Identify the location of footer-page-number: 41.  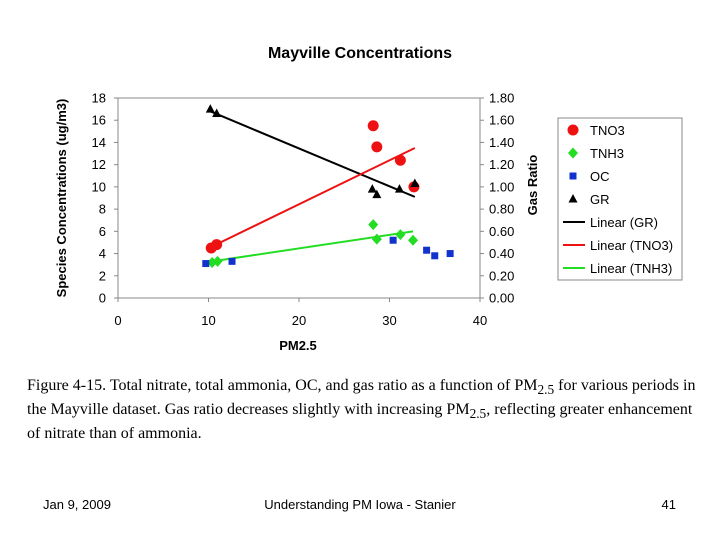
(668, 504).